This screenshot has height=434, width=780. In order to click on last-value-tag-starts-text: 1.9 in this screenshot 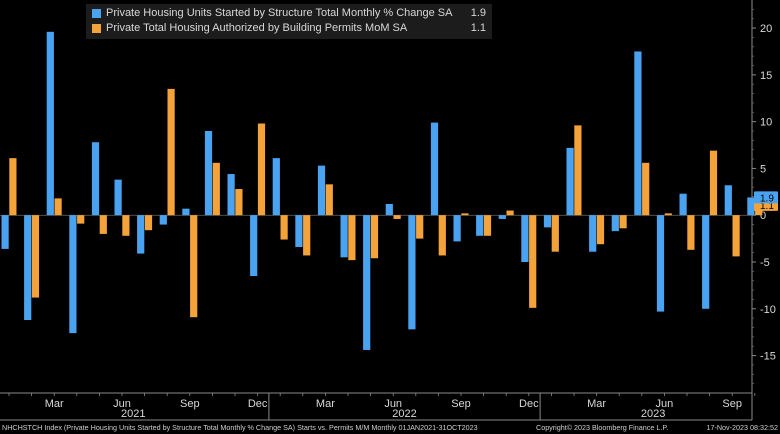, I will do `click(767, 198)`.